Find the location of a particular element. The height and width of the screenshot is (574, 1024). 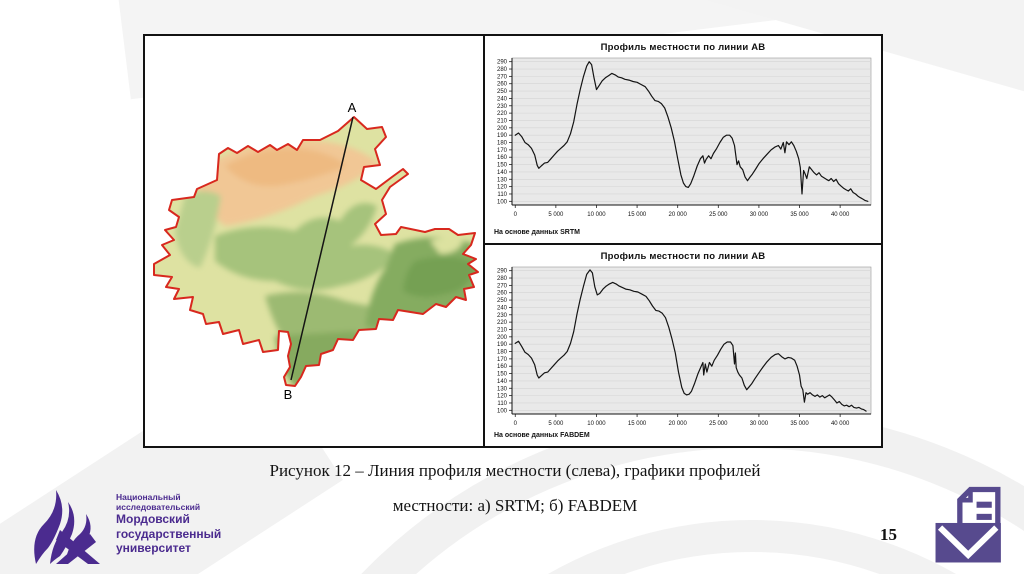

chart-source-note: На основе данных SRTM is located at coordinates (537, 232).